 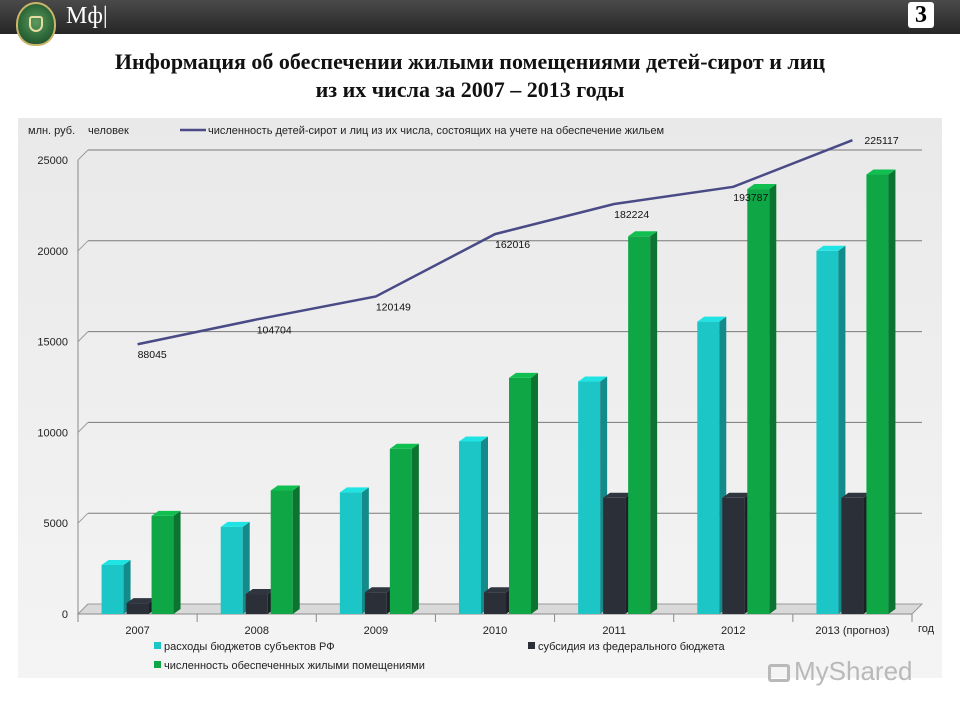 I want to click on title-line-2: из их числа за 2007 – 2013 годы, so click(x=470, y=89).